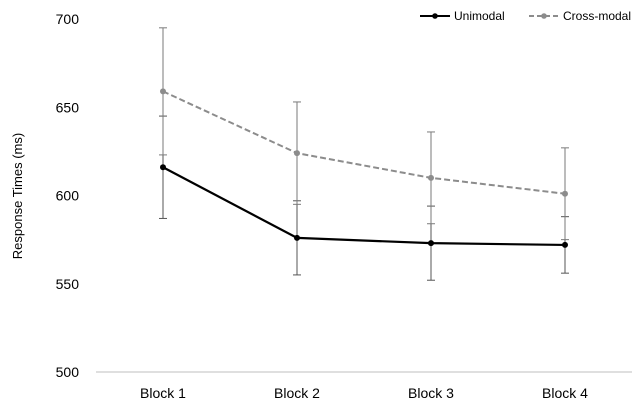 This screenshot has height=403, width=638. What do you see at coordinates (68, 19) in the screenshot?
I see `y-tick-label: 700` at bounding box center [68, 19].